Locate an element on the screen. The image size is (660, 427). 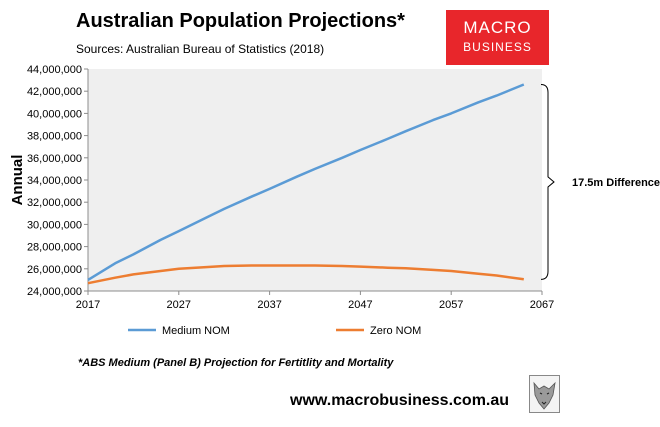
y-tick-label: 30,000,000 is located at coordinates (54, 225).